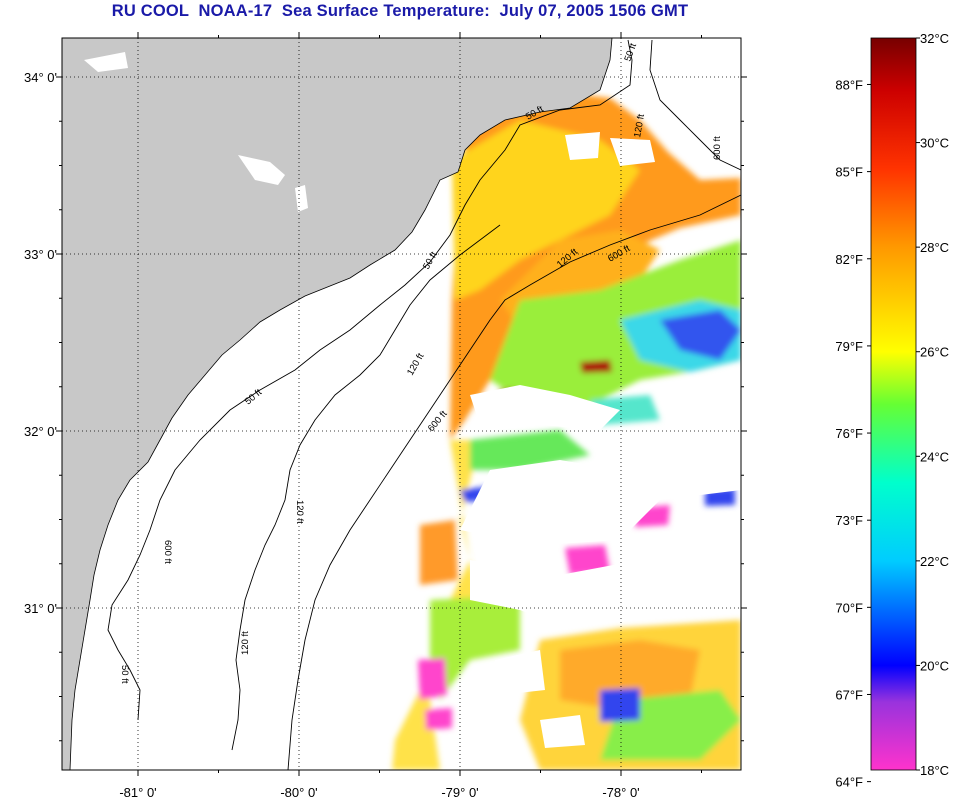 The width and height of the screenshot is (968, 801). Describe the element at coordinates (124, 674) in the screenshot. I see `contour-label: 50 ft` at that location.